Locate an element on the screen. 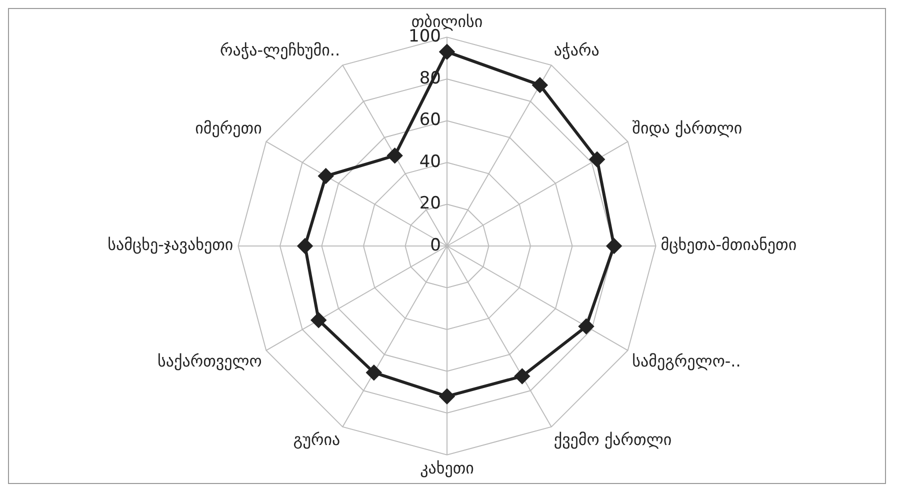  spoke-label: გურია is located at coordinates (316, 439).